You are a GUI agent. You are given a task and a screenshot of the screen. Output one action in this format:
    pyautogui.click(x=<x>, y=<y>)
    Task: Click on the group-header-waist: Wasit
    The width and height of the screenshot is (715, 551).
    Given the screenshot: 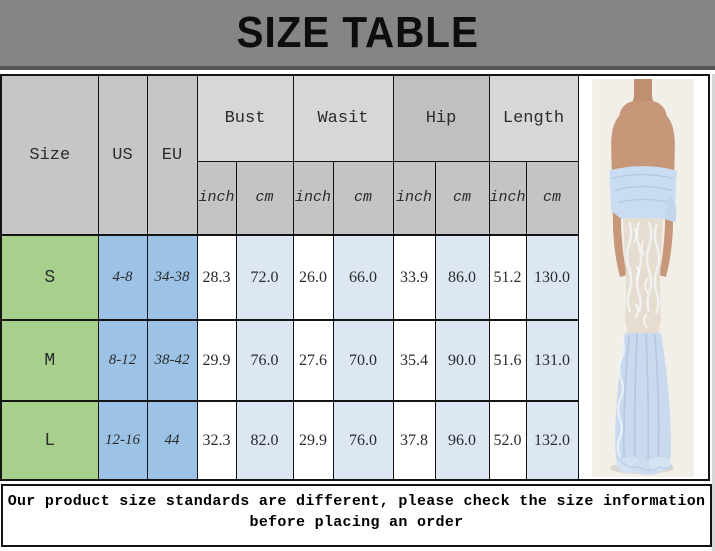 What is the action you would take?
    pyautogui.click(x=343, y=118)
    